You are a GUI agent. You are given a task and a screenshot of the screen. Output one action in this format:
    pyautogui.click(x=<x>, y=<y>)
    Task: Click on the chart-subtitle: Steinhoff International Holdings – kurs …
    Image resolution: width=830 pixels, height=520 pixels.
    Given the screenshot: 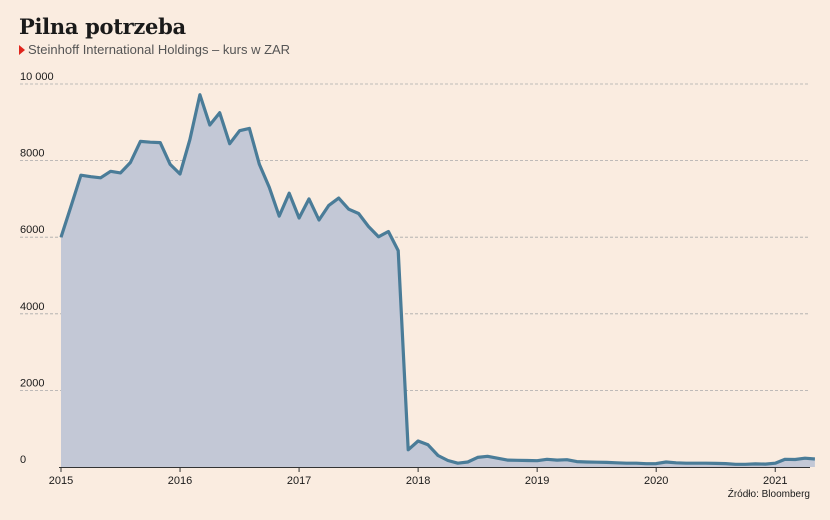 What is the action you would take?
    pyautogui.click(x=154, y=49)
    